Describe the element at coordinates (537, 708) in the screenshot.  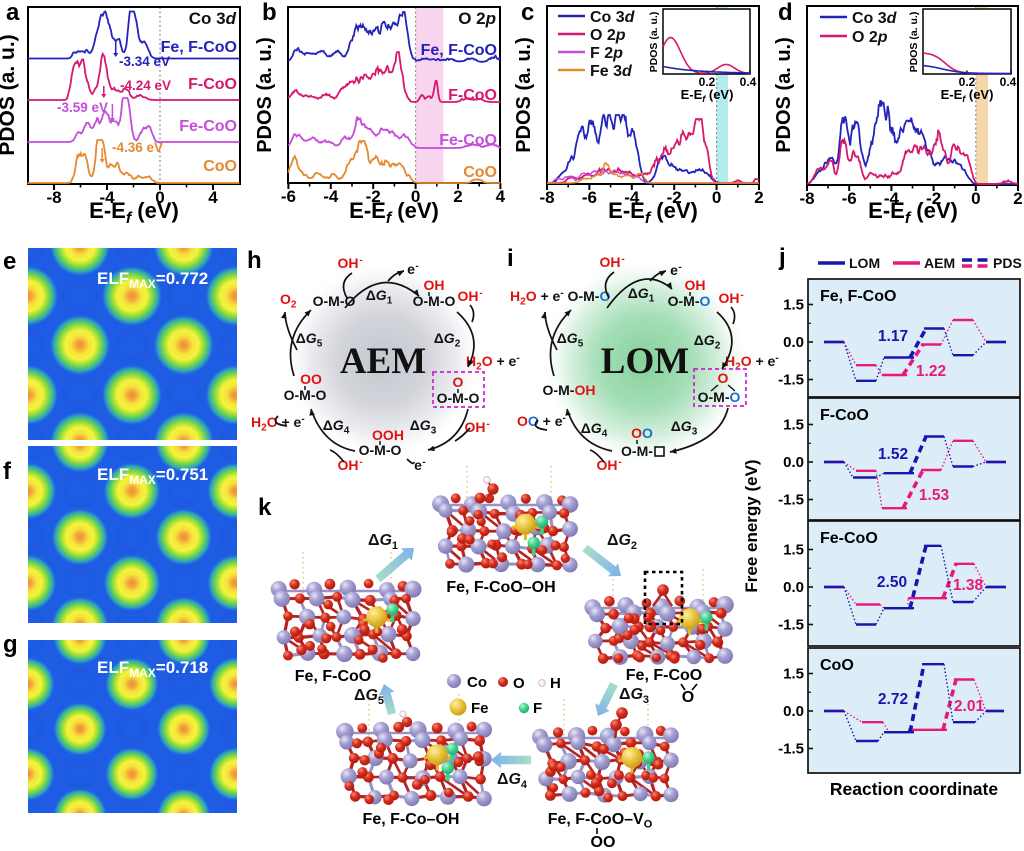
I see `svg-text: F` at that location.